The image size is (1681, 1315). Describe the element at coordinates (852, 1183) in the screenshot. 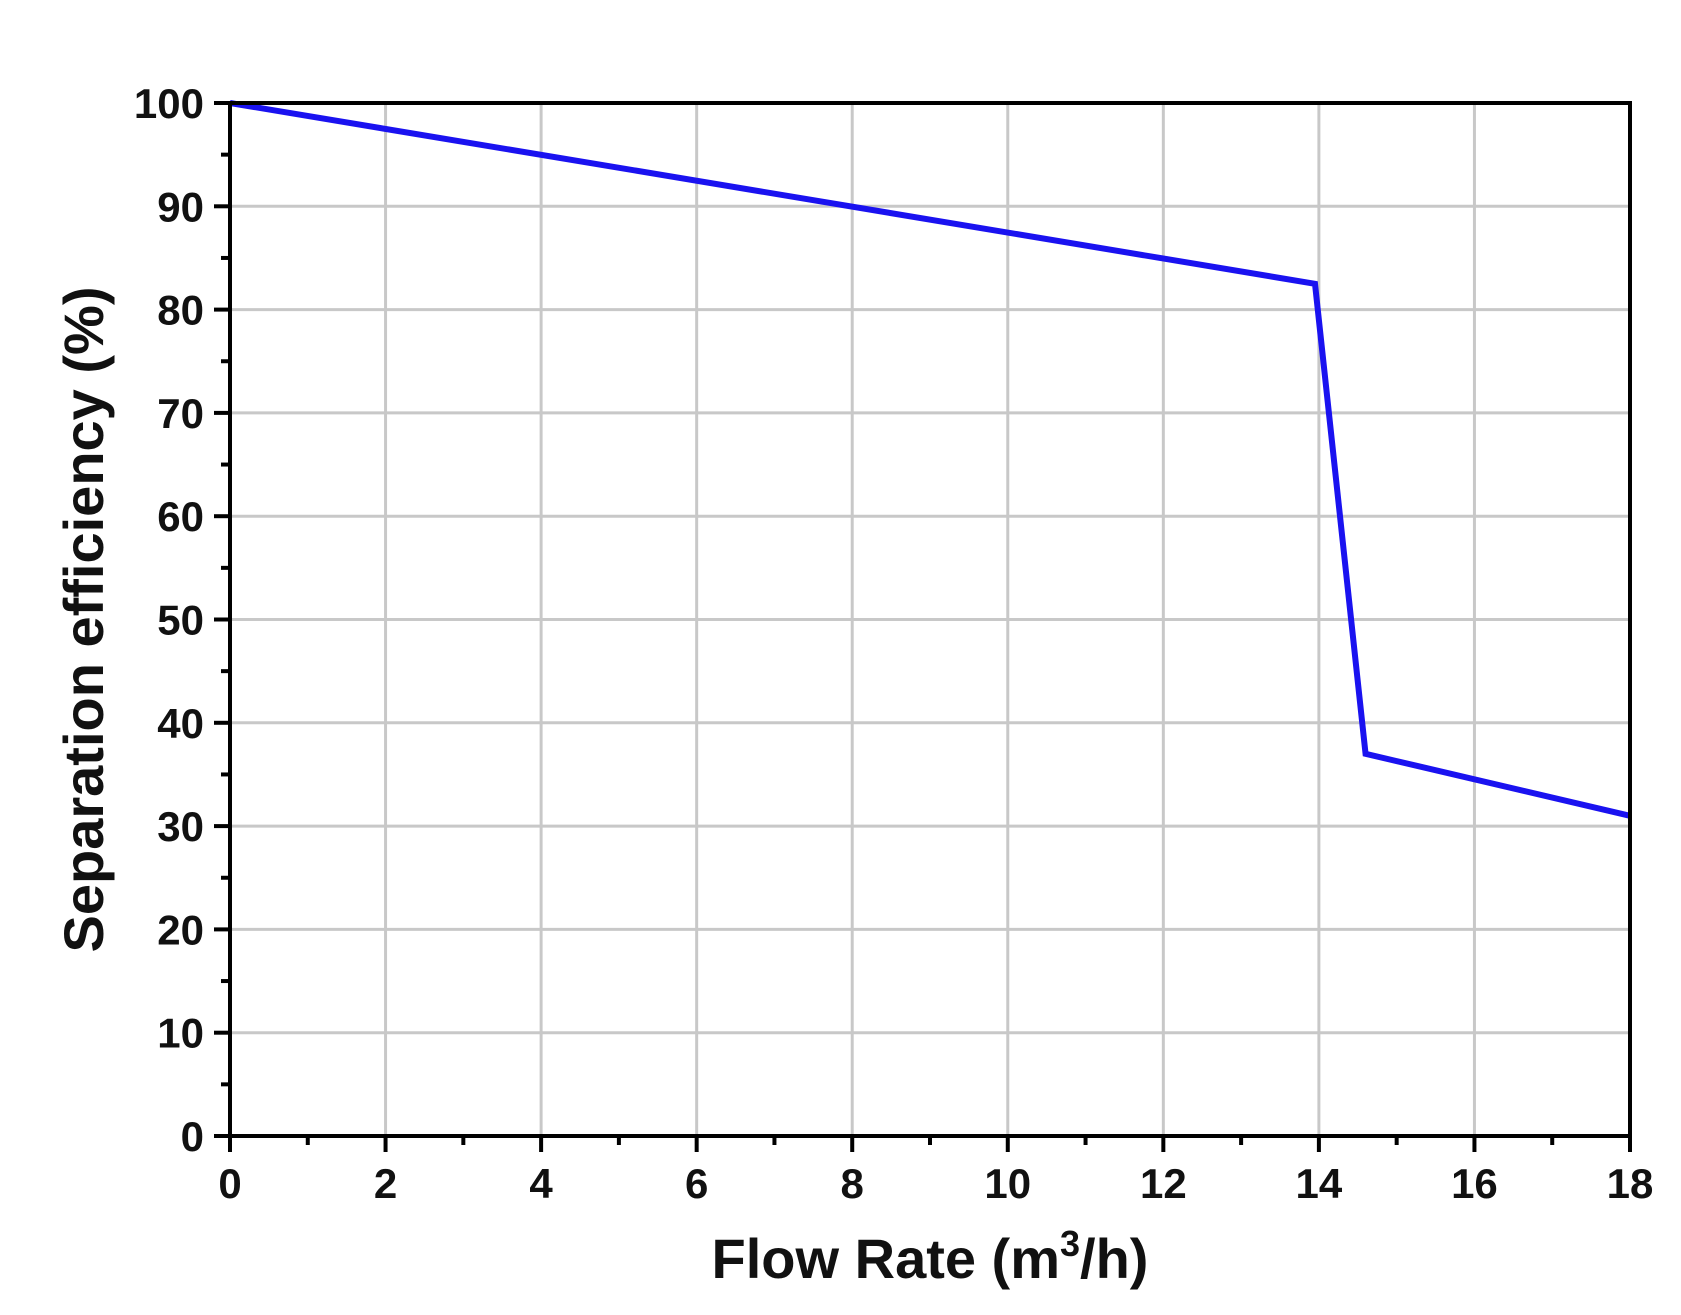

I see `x-tick-label: 8` at that location.